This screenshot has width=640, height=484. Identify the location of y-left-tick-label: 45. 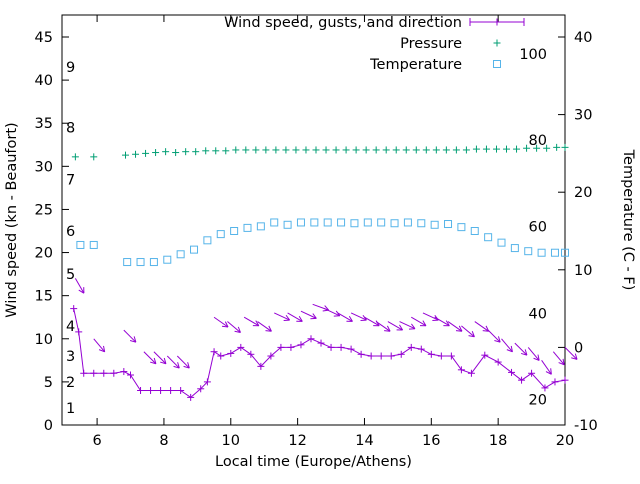
(44, 38).